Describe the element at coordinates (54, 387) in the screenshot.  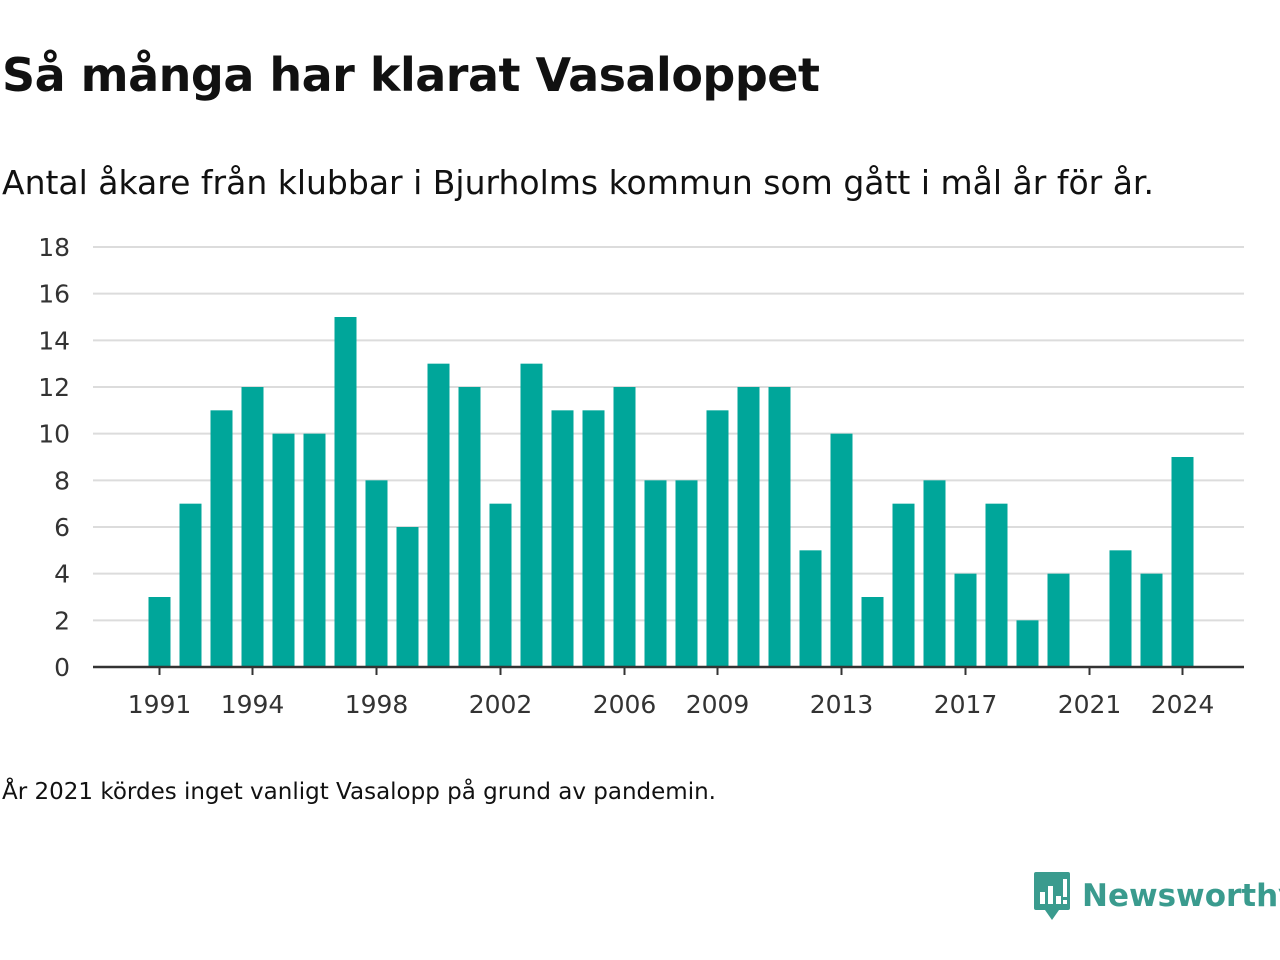
I see `y-tick-label: 12` at that location.